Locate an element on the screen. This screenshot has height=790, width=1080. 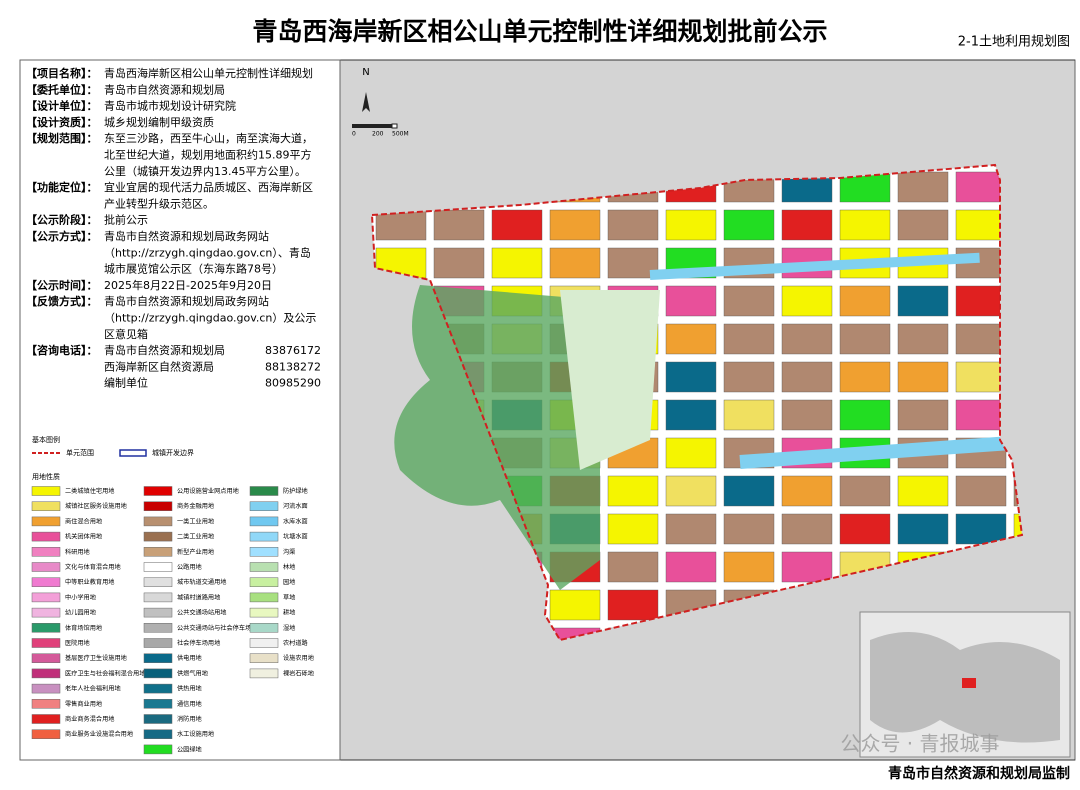
legend-label: 河流水面 is located at coordinates (295, 506).